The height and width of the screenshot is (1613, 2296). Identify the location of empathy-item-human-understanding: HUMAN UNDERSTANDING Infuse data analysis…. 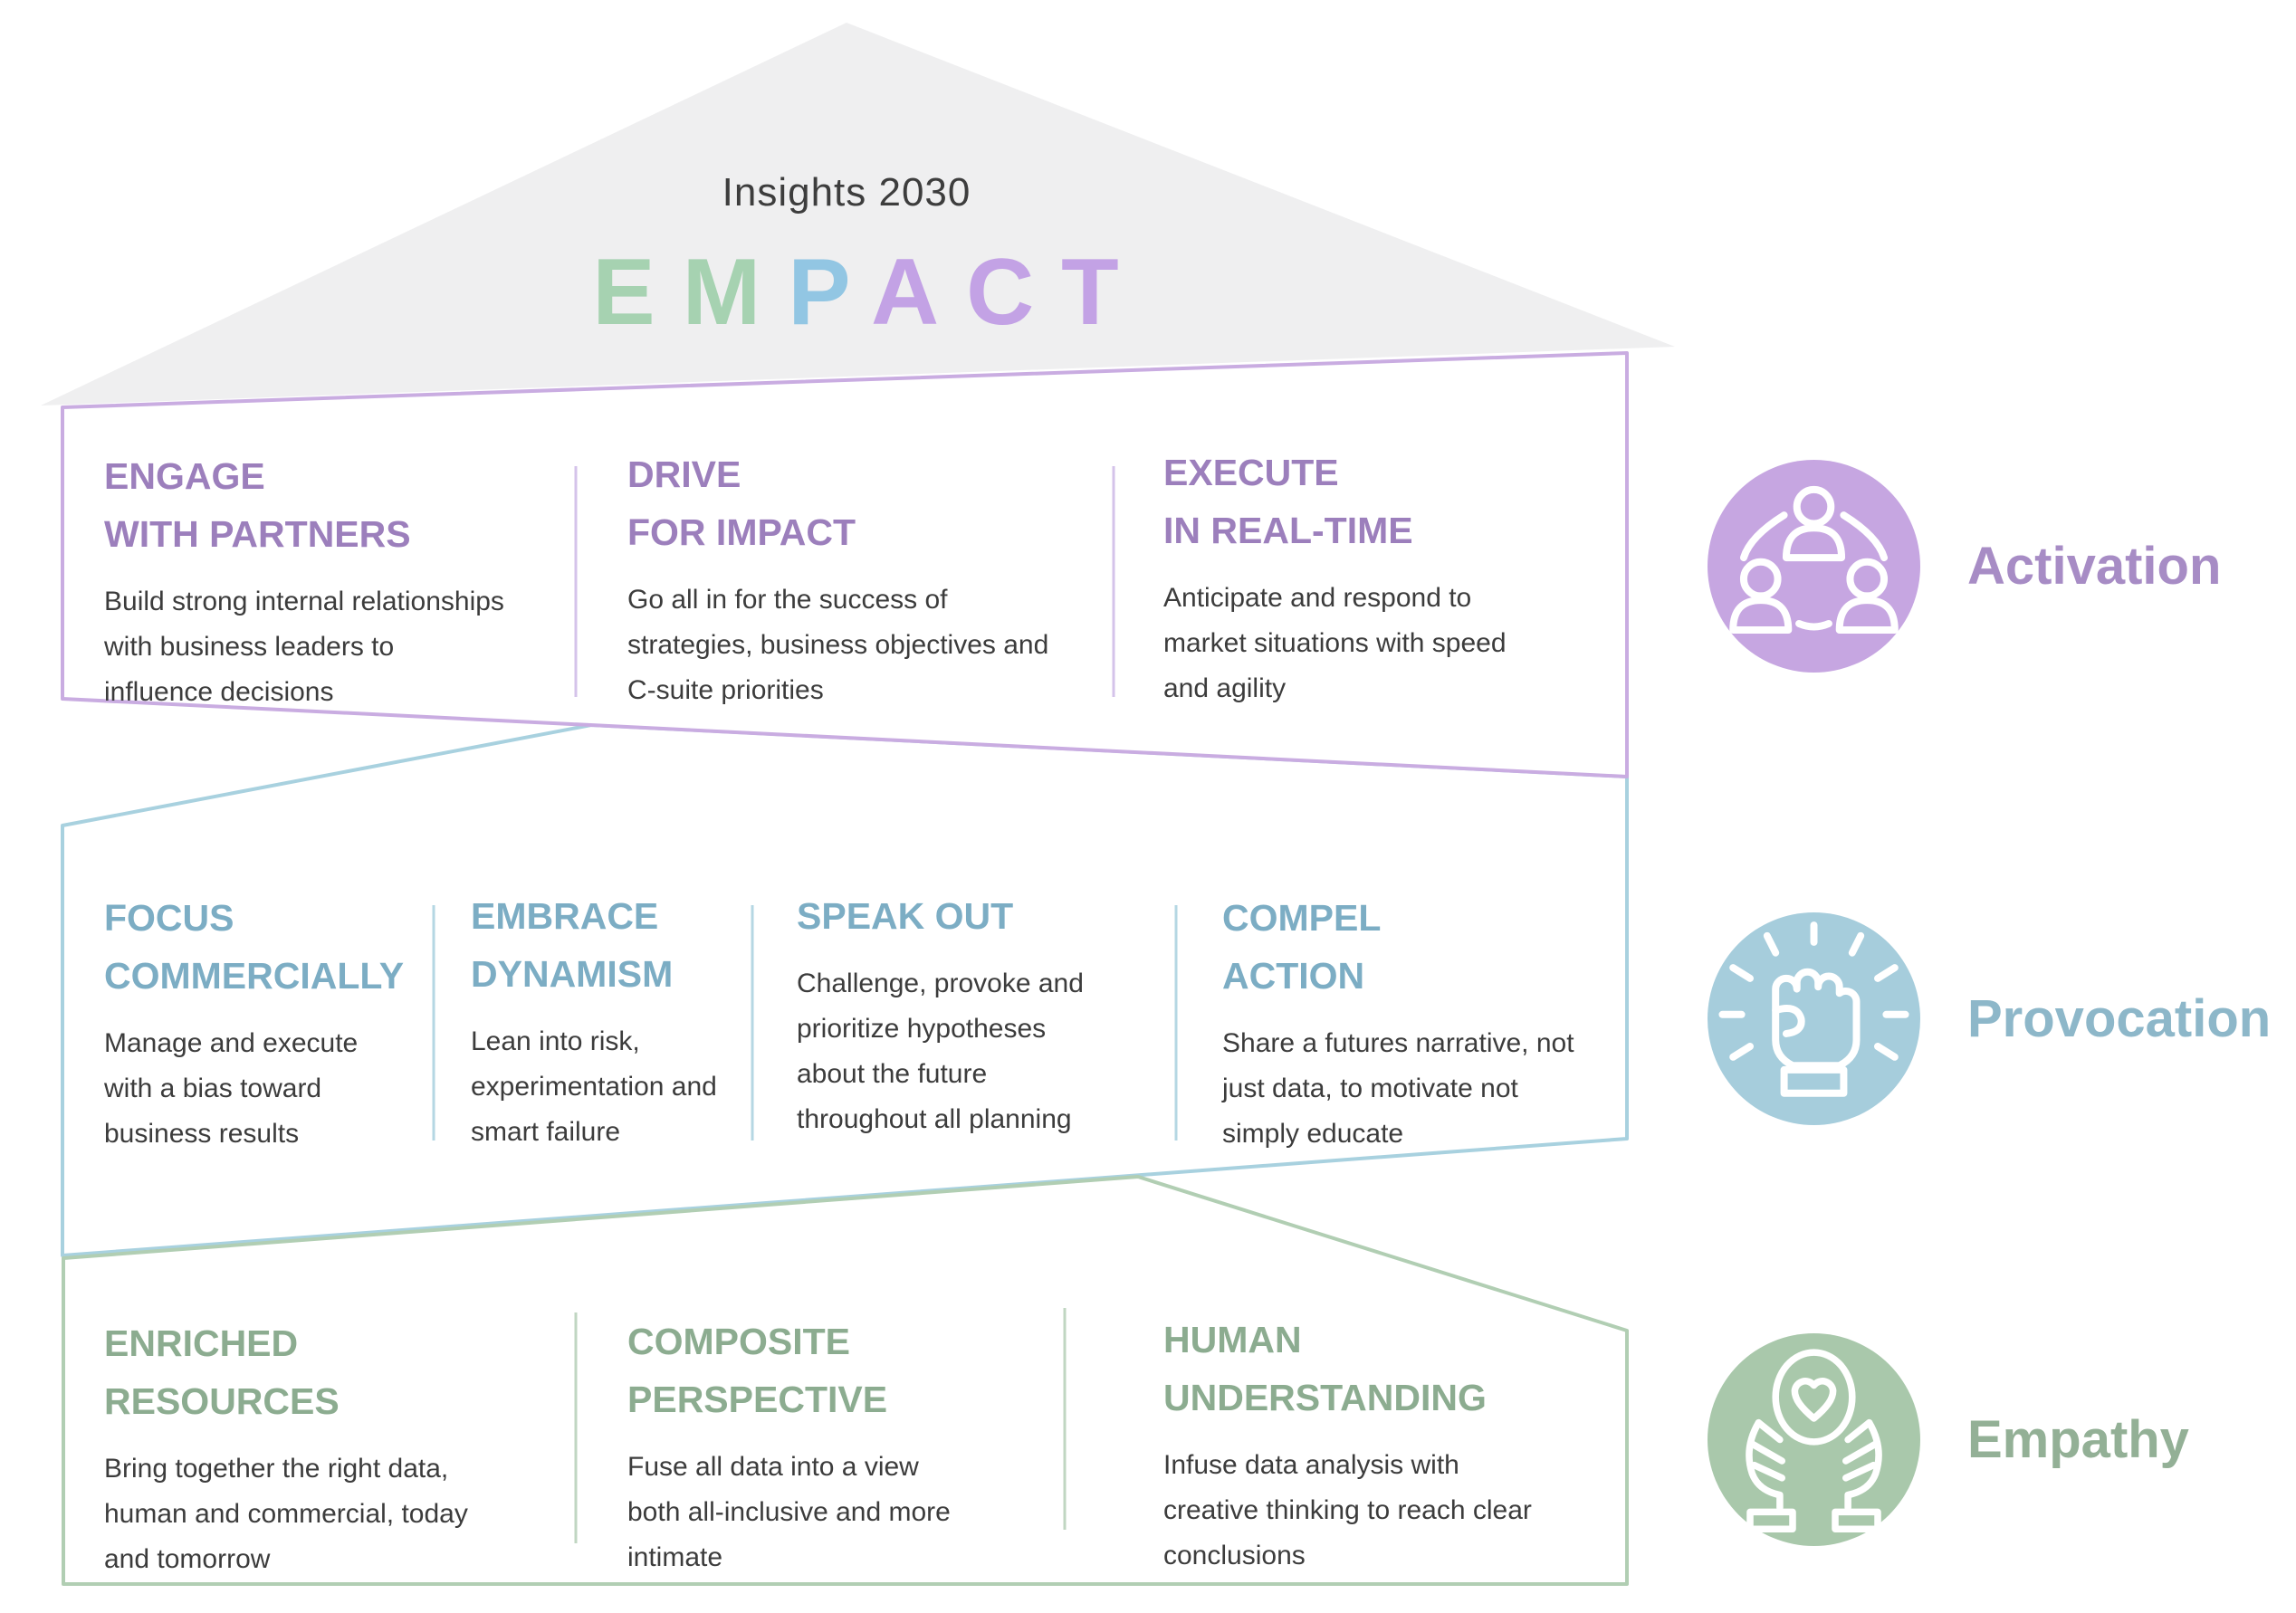
(1389, 1445).